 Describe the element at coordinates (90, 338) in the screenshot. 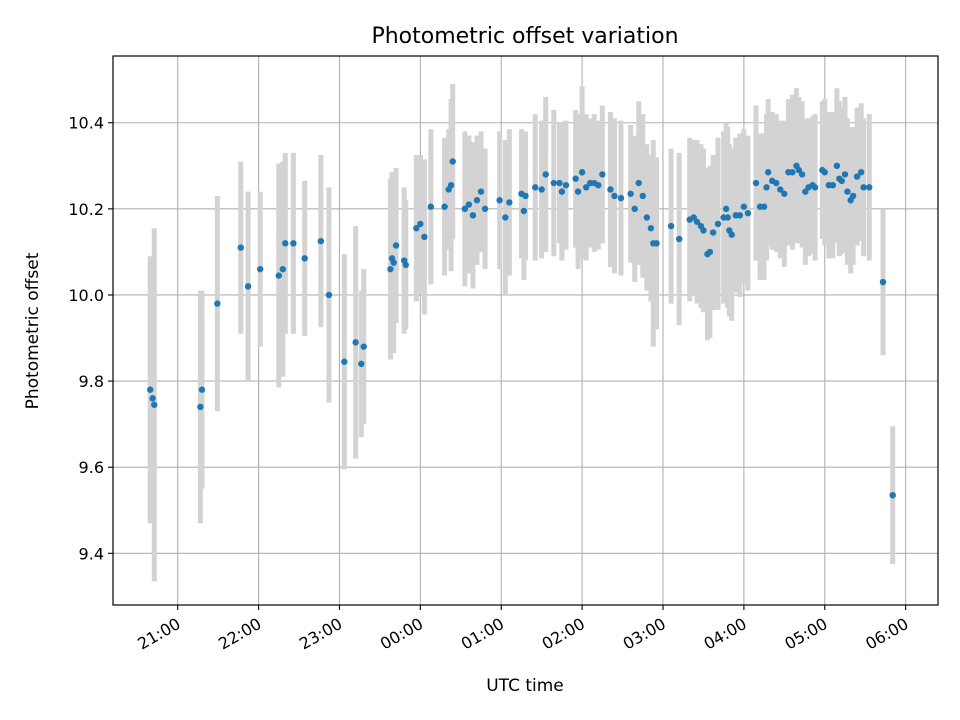

I see `y-axis-ticks: 9.4 9.6 9.8 10.0 10.2 10.4` at that location.